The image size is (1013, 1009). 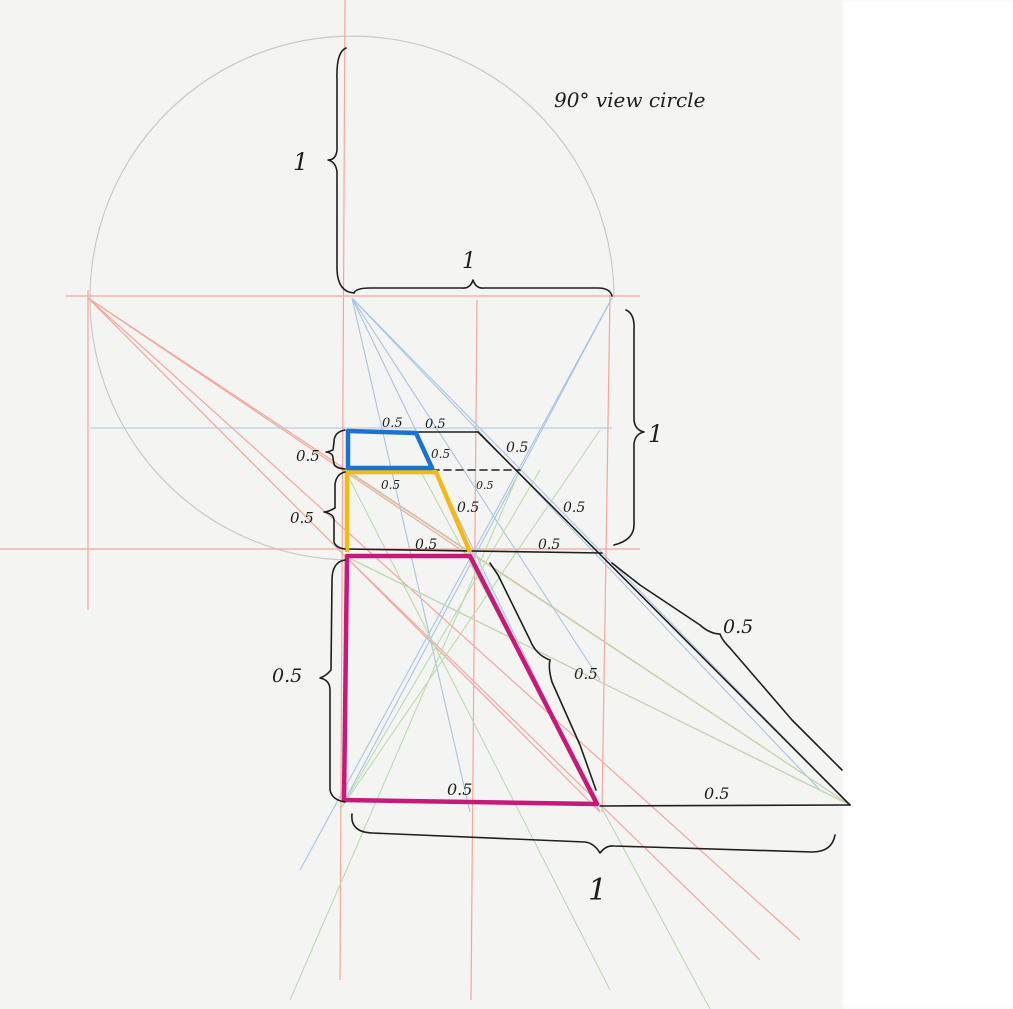 What do you see at coordinates (287, 676) in the screenshot?
I see `magenta-height-label: 0.5` at bounding box center [287, 676].